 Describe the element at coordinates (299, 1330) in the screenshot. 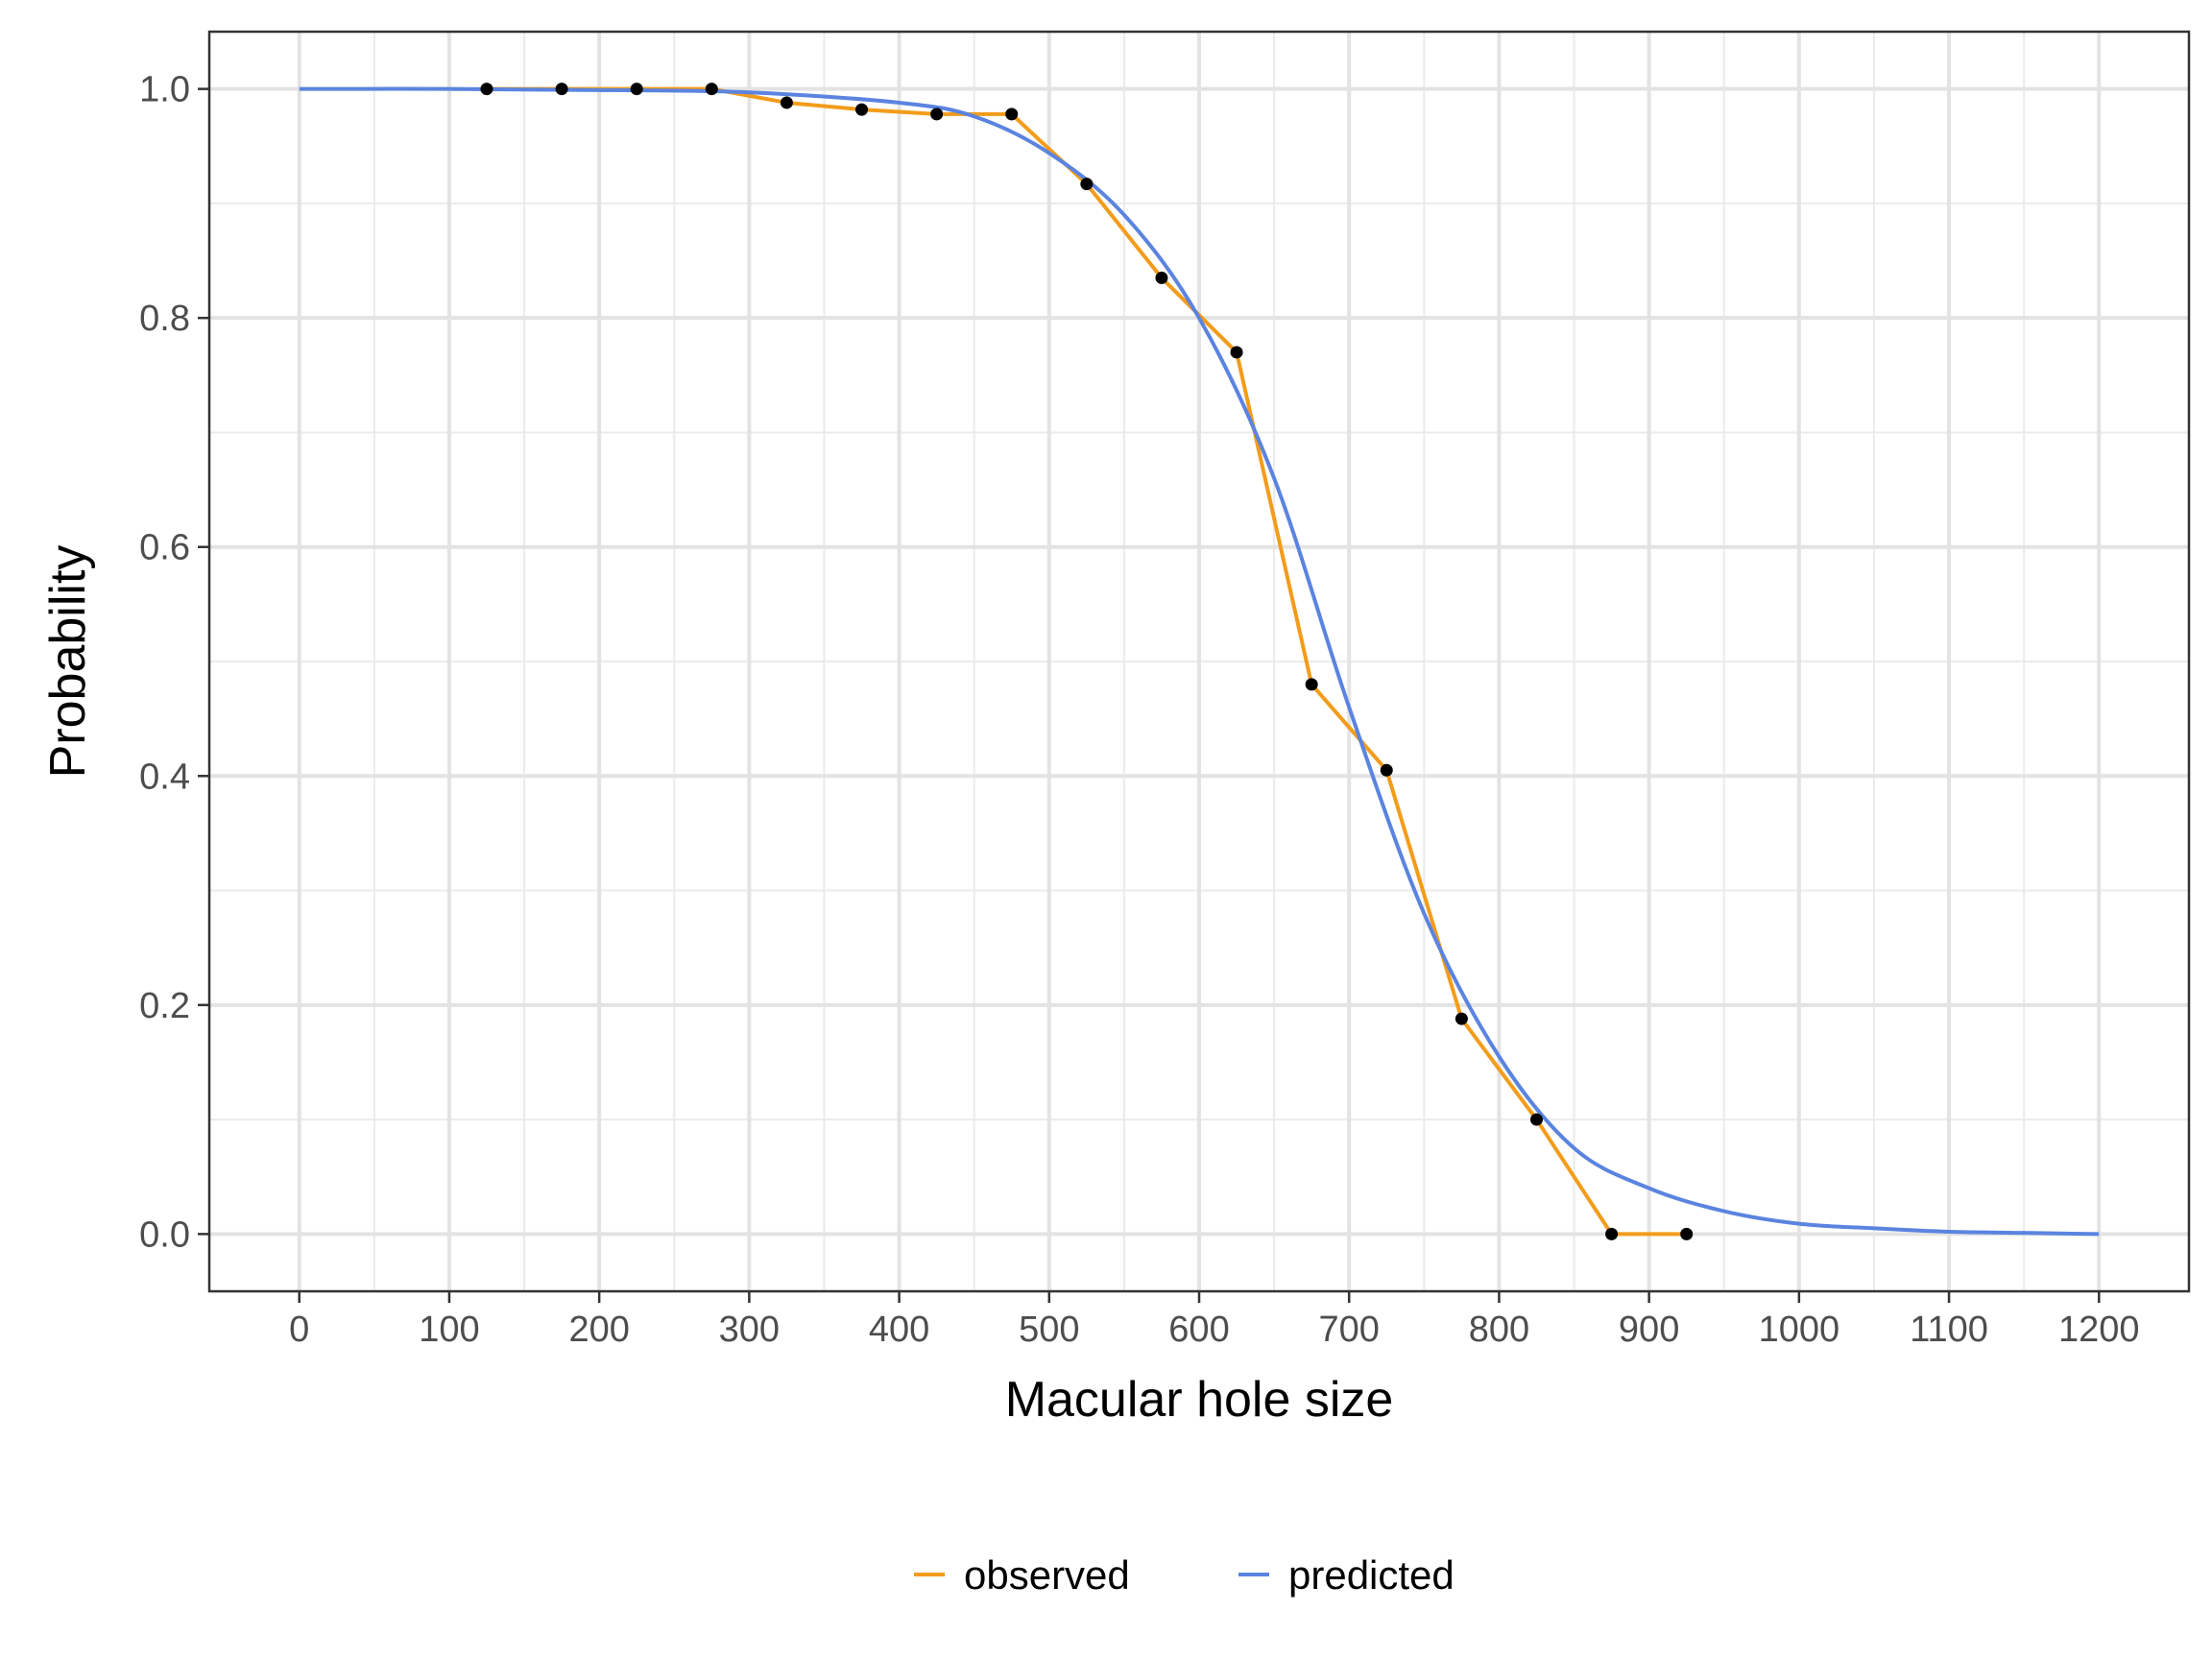

I see `x-tick-label: 0` at that location.